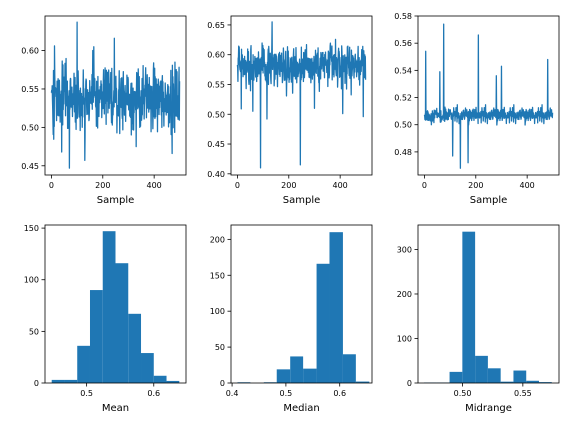  Describe the element at coordinates (463, 393) in the screenshot. I see `x-tick-label: 0.50` at that location.